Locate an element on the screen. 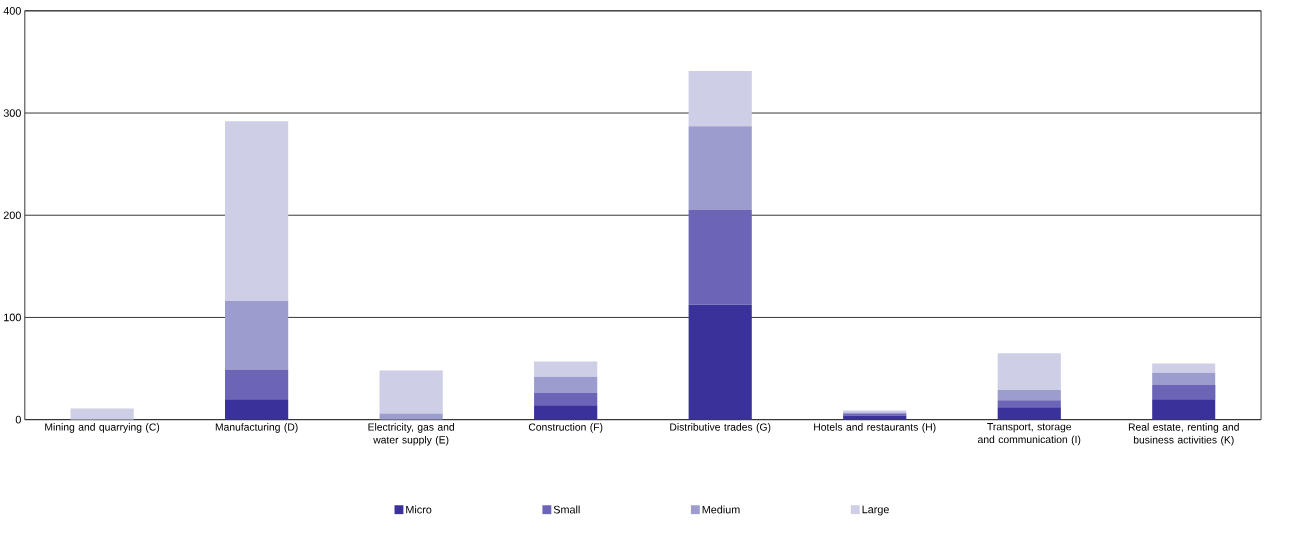 This screenshot has width=1315, height=537. x-tick-label: Real estate, renting and business activities (K) is located at coordinates (1183, 434).